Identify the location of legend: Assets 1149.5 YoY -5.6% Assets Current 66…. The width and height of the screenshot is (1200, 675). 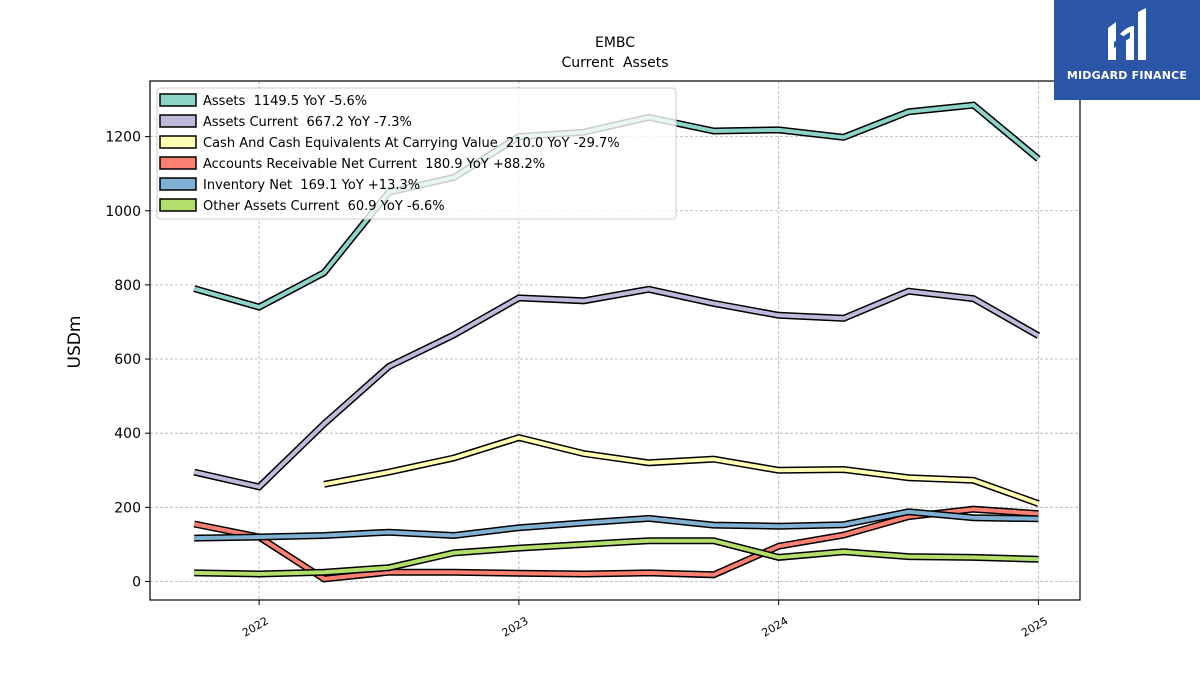
(416, 153).